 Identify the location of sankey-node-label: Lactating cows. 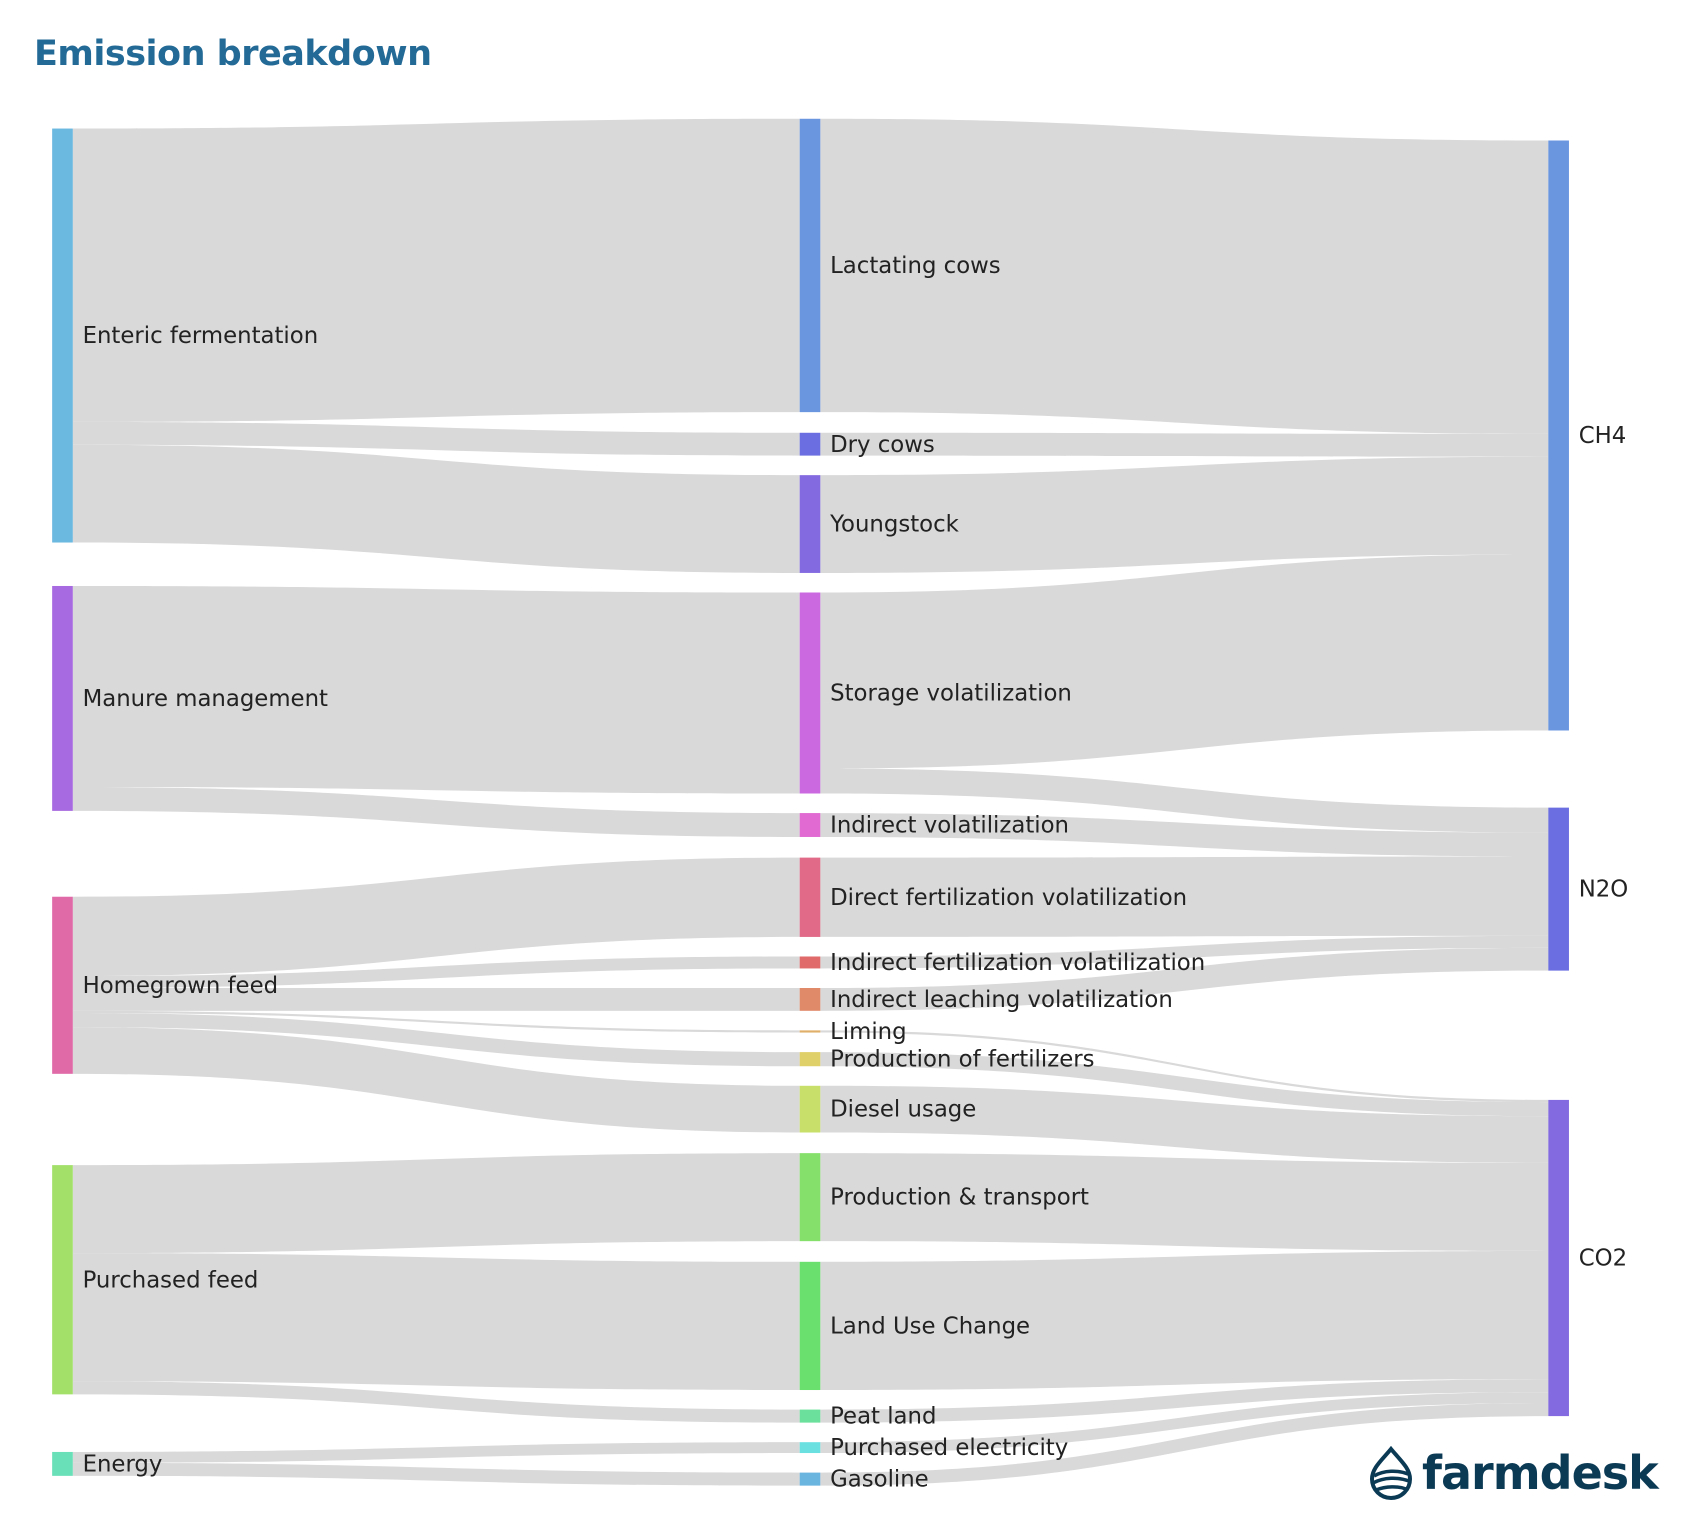
(915, 266).